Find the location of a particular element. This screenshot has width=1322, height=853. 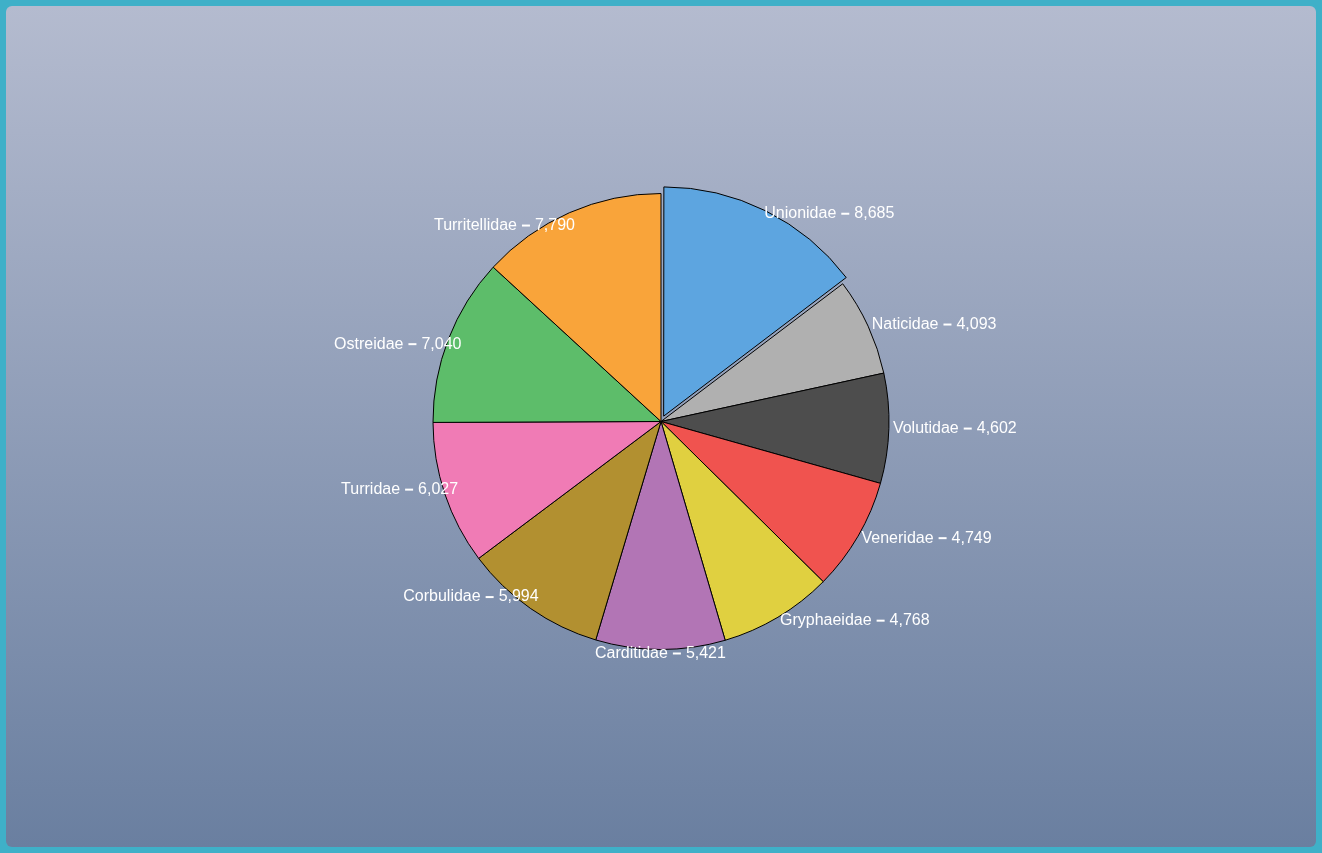

data-label: 4,768 is located at coordinates (909, 620).